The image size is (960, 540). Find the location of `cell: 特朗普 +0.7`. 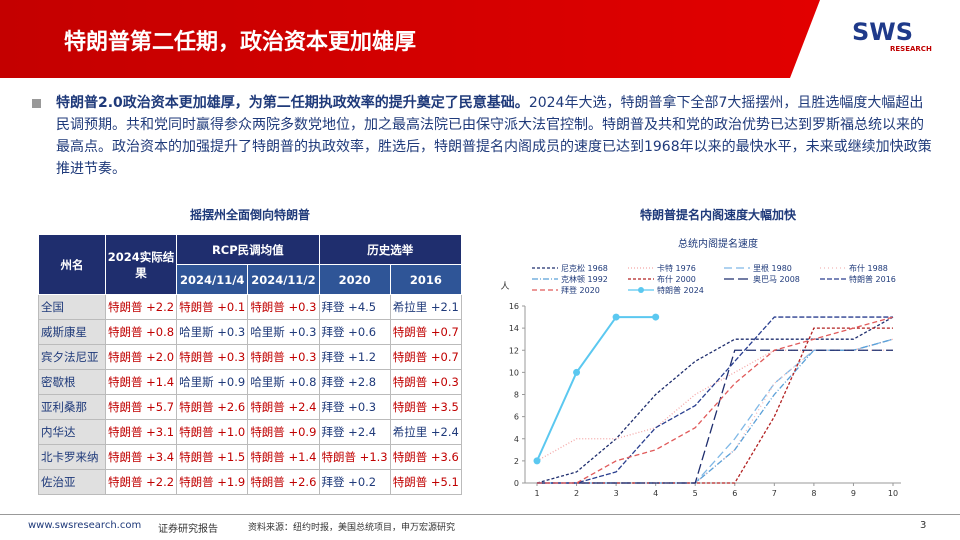

cell: 特朗普 +0.7 is located at coordinates (426, 332).